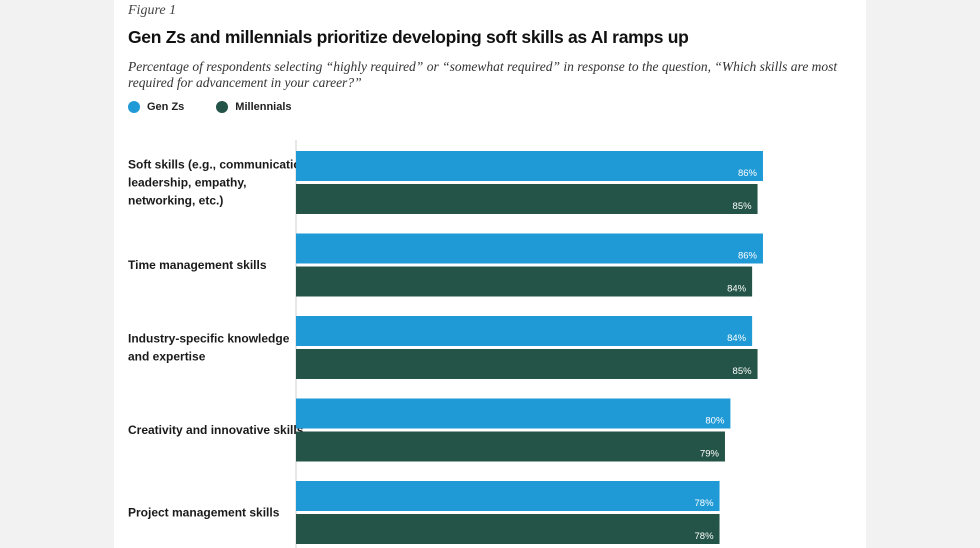 The height and width of the screenshot is (548, 980). I want to click on value-label-millennials-creativity-and: 79%, so click(710, 454).